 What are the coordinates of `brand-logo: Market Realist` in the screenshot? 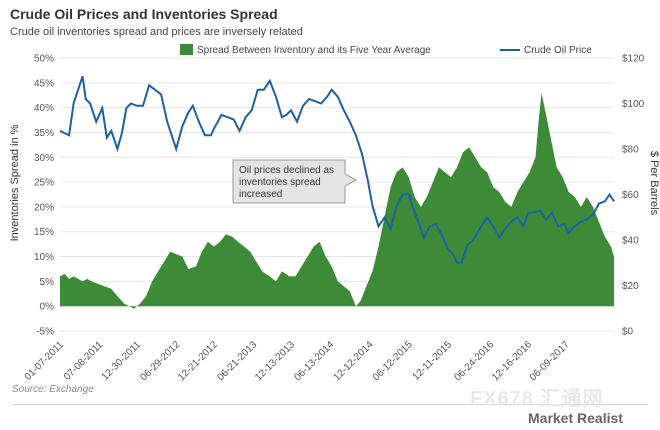 It's located at (575, 418).